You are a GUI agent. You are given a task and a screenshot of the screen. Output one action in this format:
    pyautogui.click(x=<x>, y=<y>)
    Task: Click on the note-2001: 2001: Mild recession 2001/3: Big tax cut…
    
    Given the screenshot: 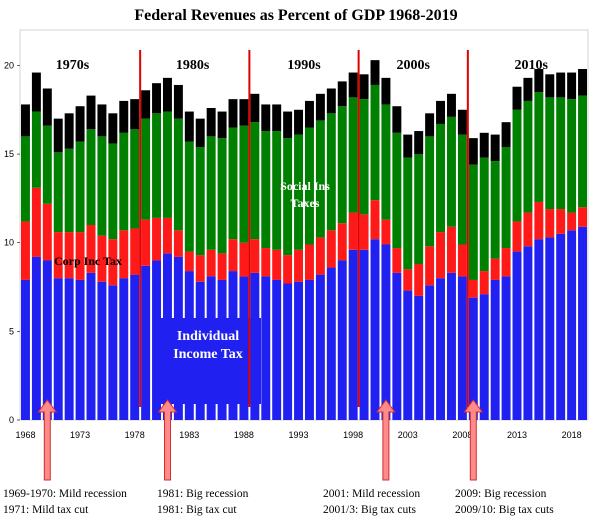 What is the action you would take?
    pyautogui.click(x=371, y=502)
    